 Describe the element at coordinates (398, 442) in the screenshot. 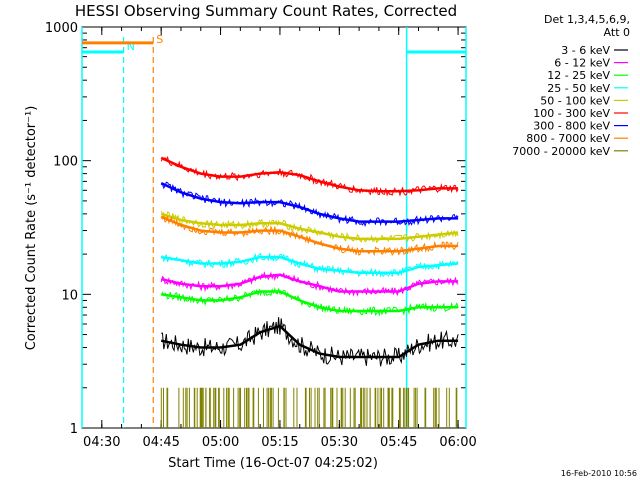

I see `x-tick-label: 05:45` at that location.